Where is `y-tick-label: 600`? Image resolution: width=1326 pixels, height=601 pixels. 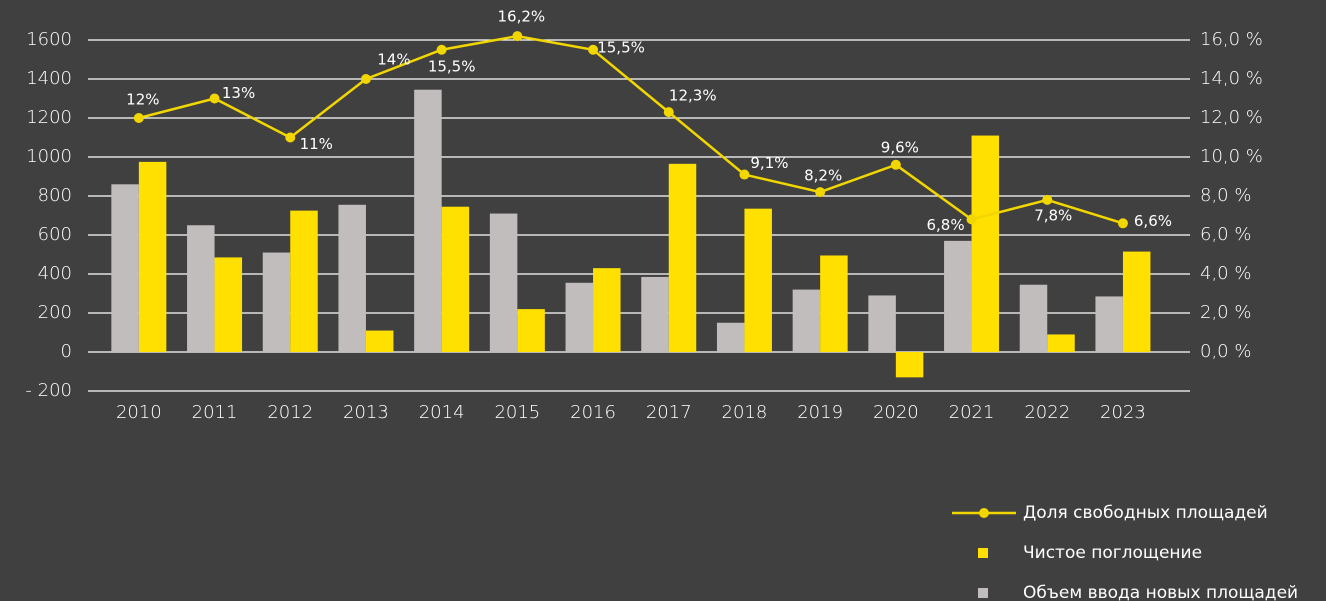 y-tick-label: 600 is located at coordinates (55, 234).